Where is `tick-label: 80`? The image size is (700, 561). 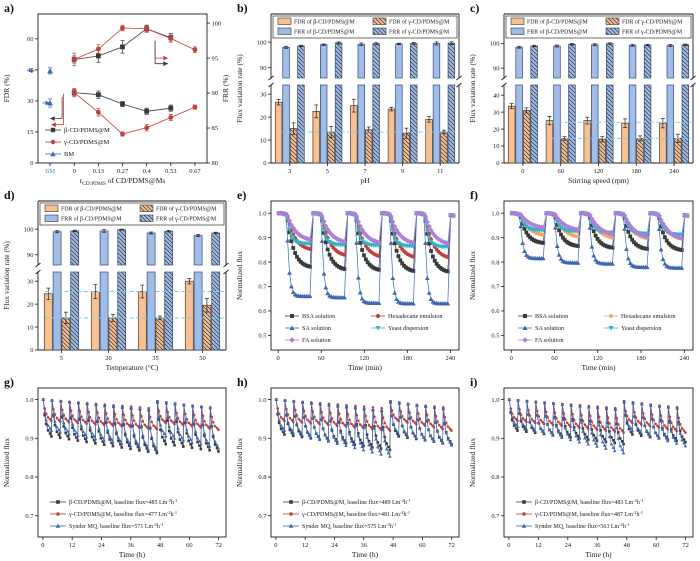
tick-label: 80 is located at coordinates (215, 163).